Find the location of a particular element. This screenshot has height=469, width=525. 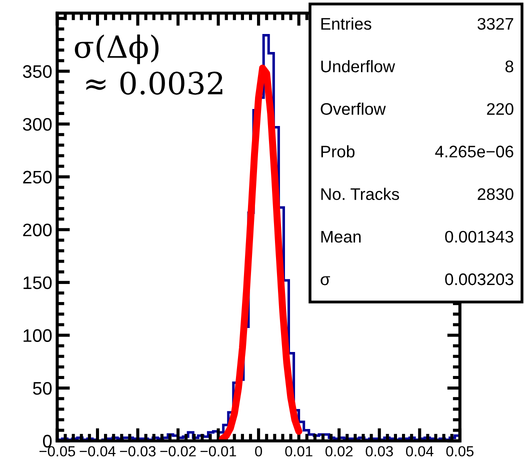

x-tick-label: −0.04 is located at coordinates (98, 451).